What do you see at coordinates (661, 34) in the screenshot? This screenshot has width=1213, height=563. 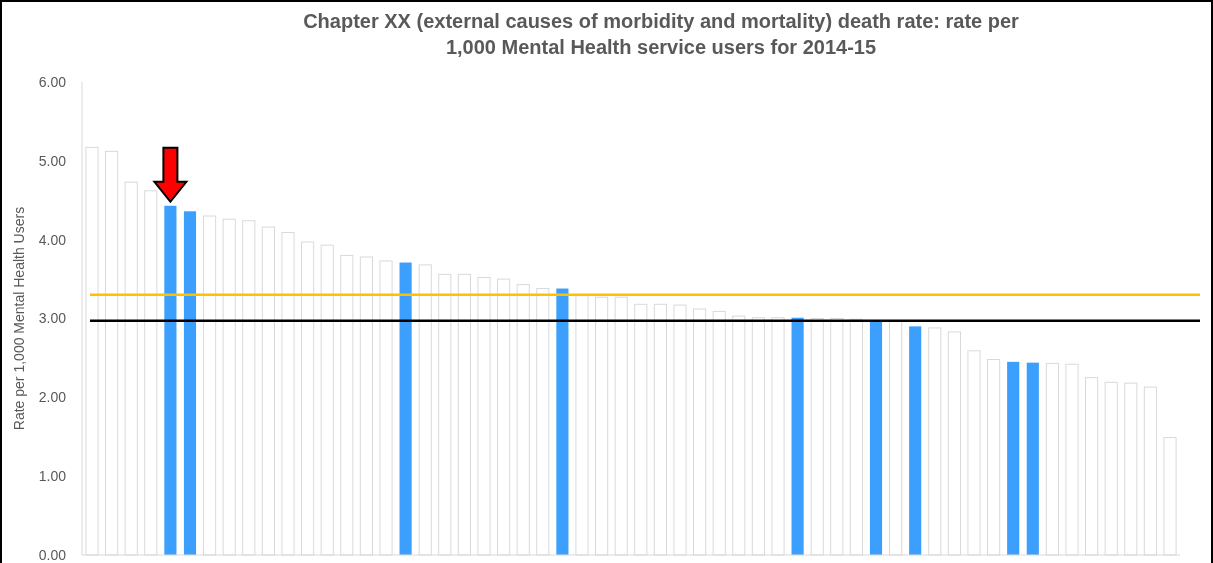 I see `chart-title: Chapter XX (external causes of morbidity and mortality) death rate: rate per 1,000 Mental Health service users for 2014-15` at bounding box center [661, 34].